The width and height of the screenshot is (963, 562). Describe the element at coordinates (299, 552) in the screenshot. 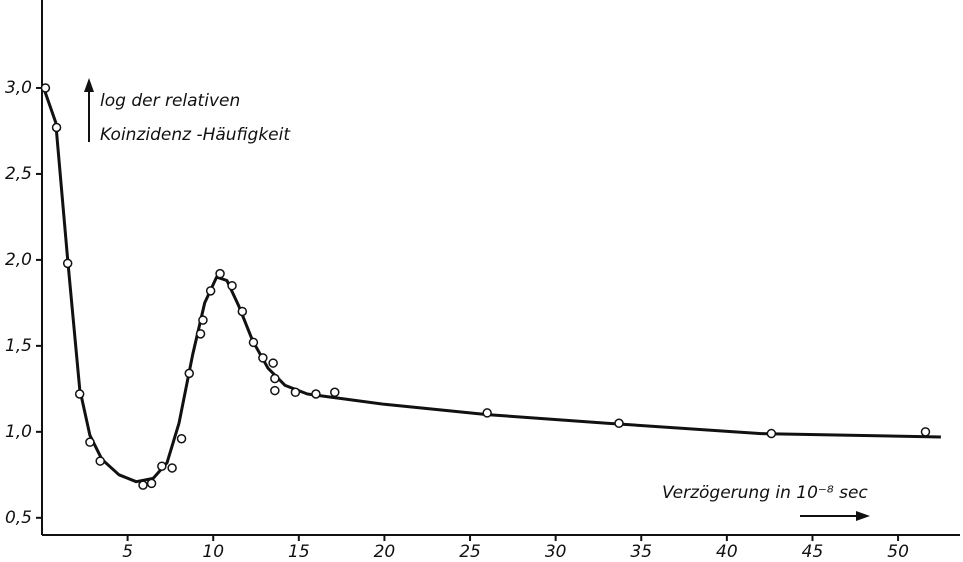

I see `x-tick-label: 15` at that location.